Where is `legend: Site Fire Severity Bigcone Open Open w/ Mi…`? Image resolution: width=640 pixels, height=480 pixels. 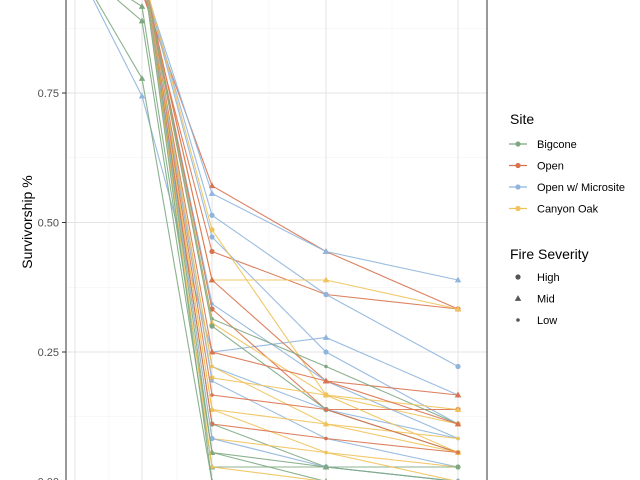
legend: Site Fire Severity Bigcone Open Open w/ Mi… is located at coordinates (567, 219).